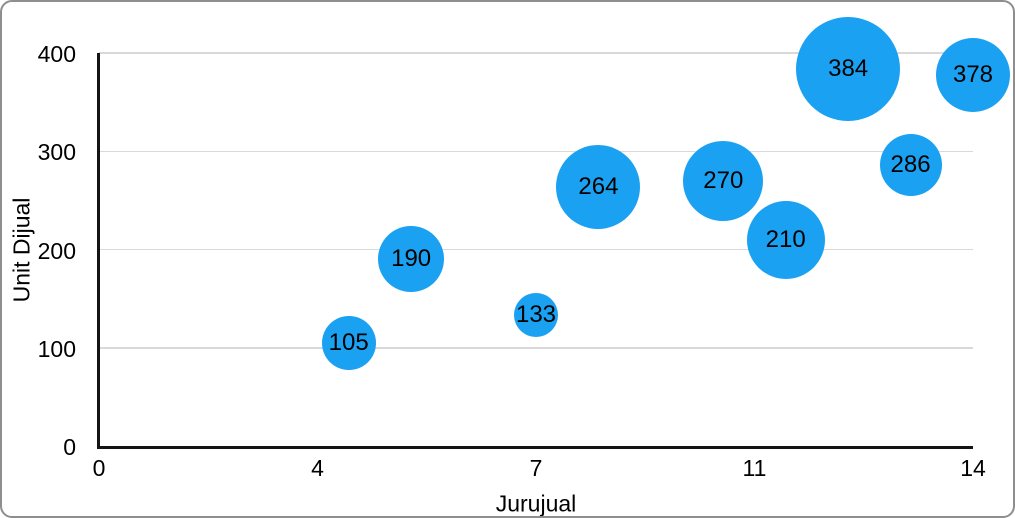  I want to click on bubble-value-label: 133, so click(536, 315).